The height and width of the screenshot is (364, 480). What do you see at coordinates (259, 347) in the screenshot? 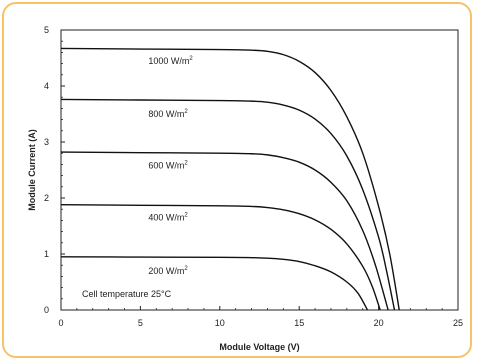
I see `x-axis-title: Module Voltage (V)` at bounding box center [259, 347].